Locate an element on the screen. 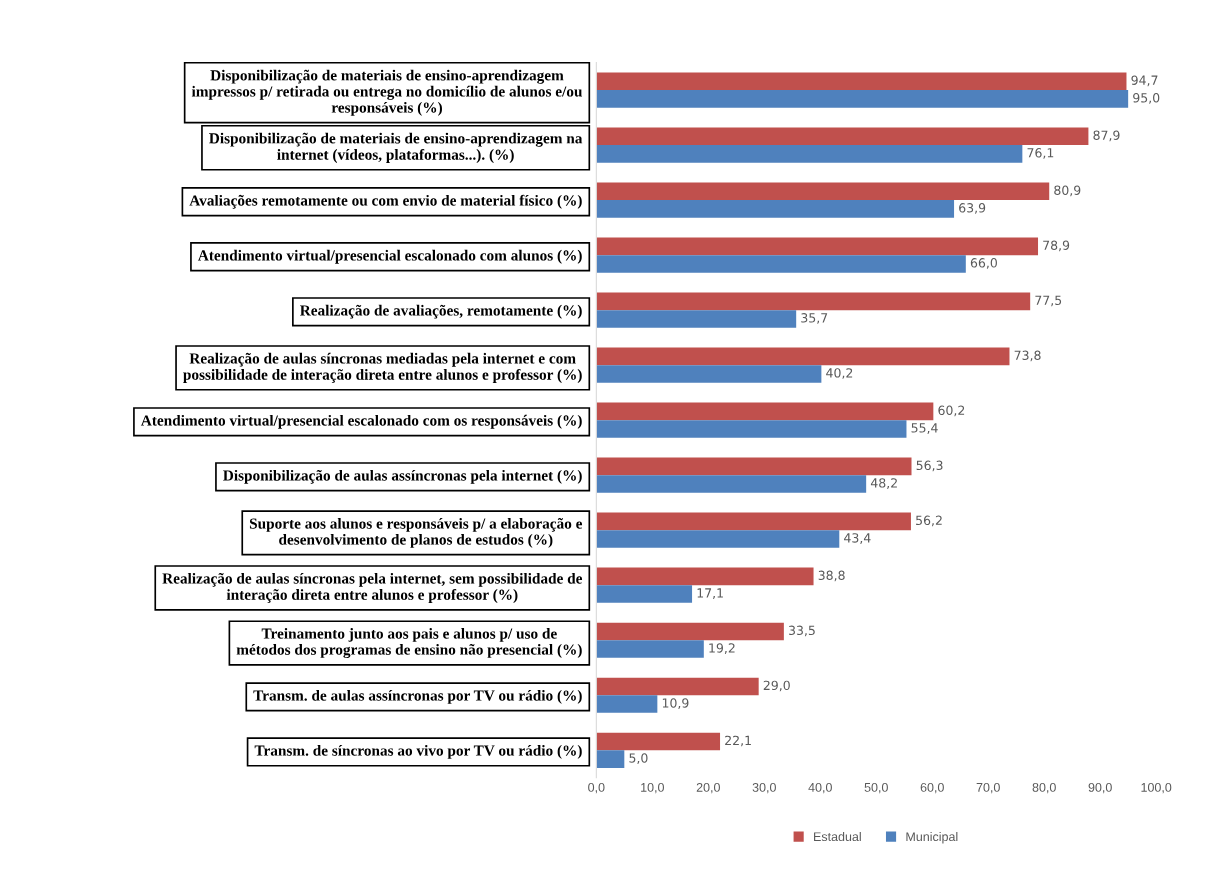 The width and height of the screenshot is (1217, 894). data-label: 76,1 is located at coordinates (1040, 153).